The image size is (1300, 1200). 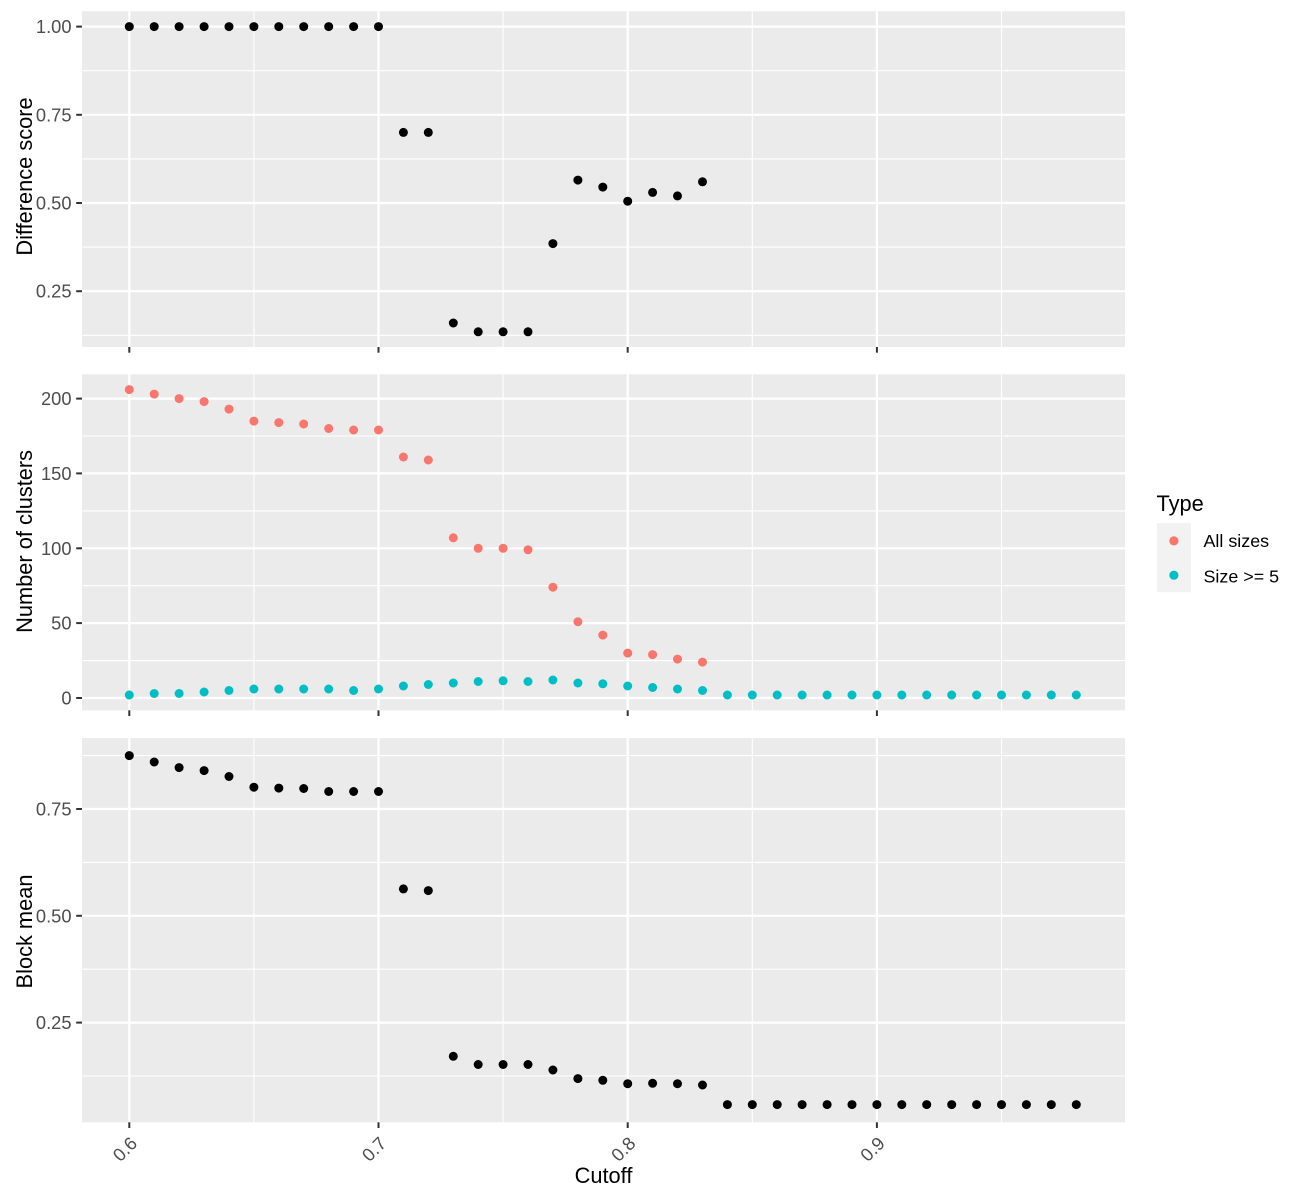 What do you see at coordinates (24, 932) in the screenshot?
I see `svg-text: Block mean` at bounding box center [24, 932].